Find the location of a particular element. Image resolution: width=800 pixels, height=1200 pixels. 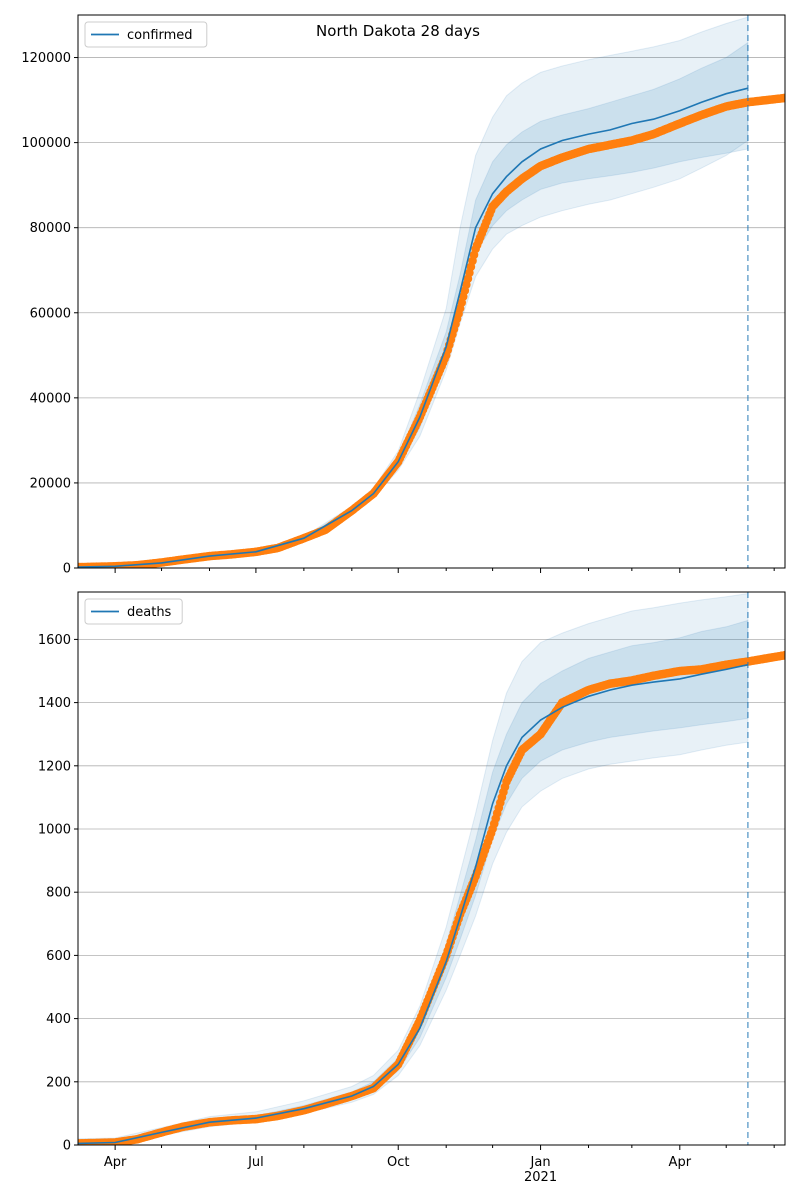

x-tick-label: Jul is located at coordinates (255, 1162).